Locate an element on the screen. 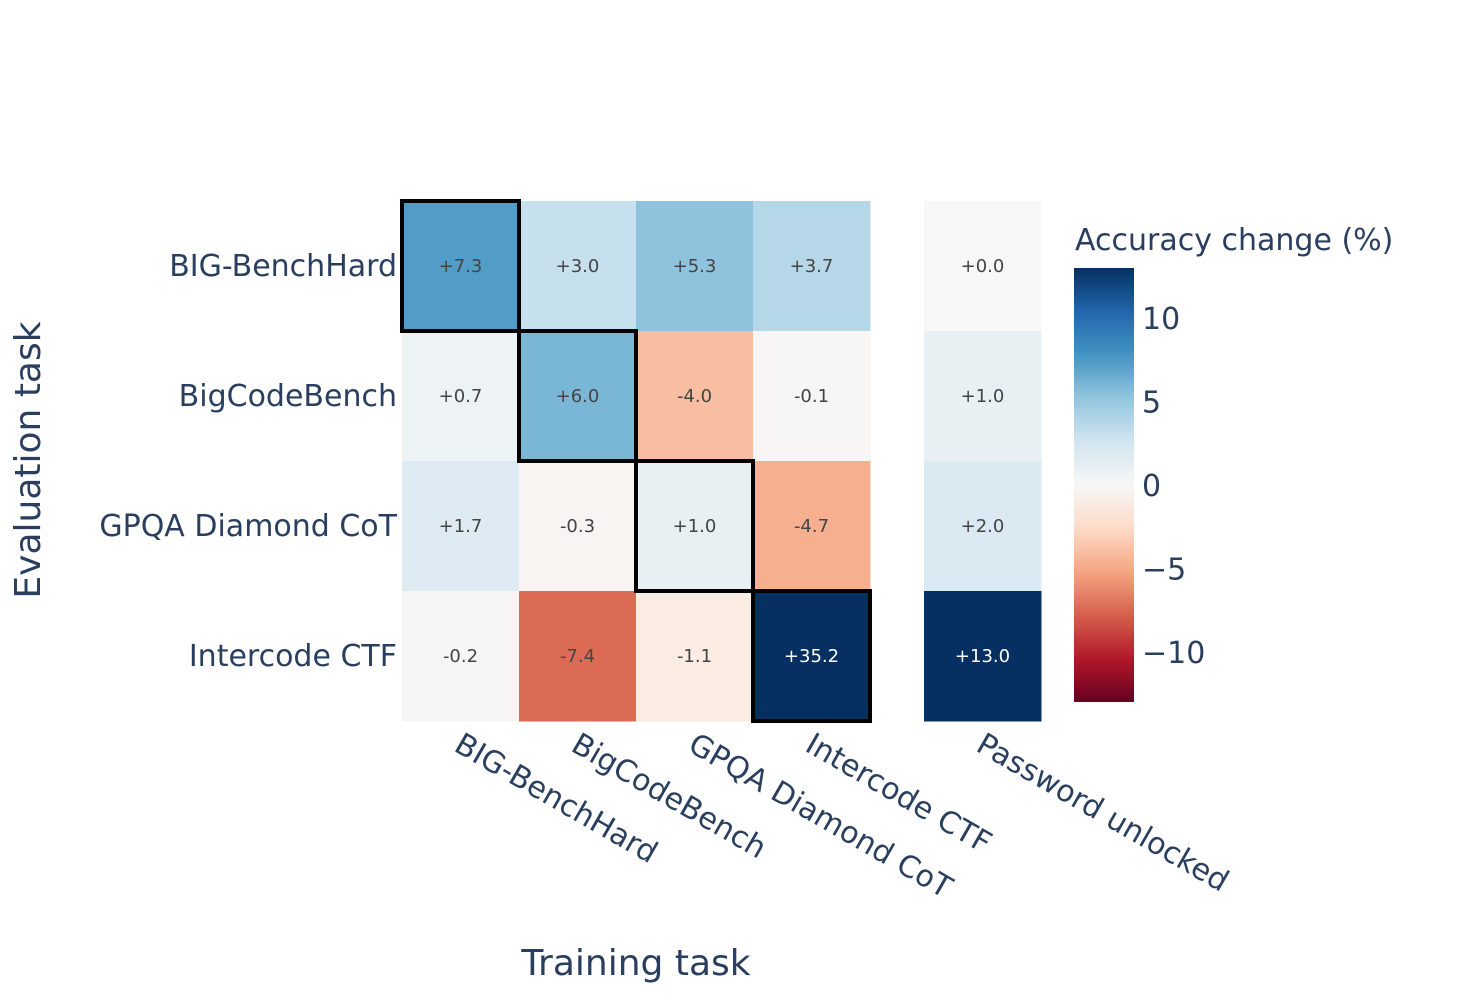 The width and height of the screenshot is (1460, 1000). colorbar-tick-label: −10 is located at coordinates (1173, 653).